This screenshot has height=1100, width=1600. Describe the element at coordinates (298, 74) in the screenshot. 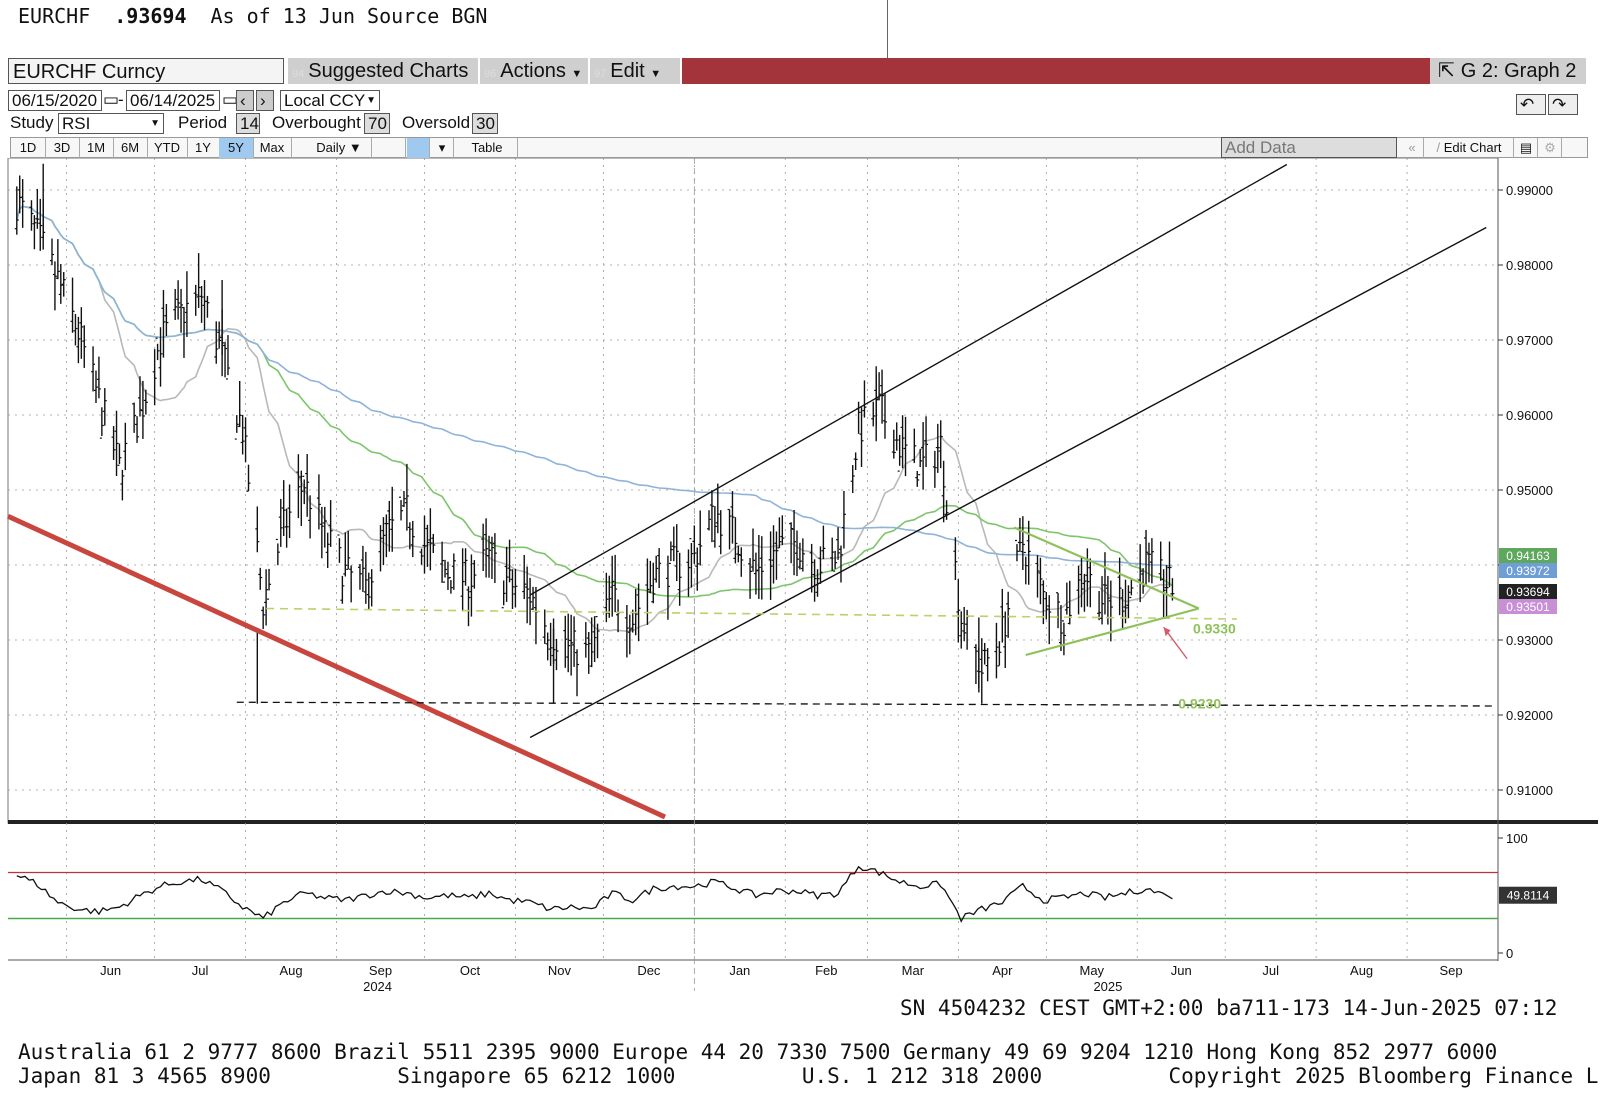

I see `suggested-num: 94` at that location.